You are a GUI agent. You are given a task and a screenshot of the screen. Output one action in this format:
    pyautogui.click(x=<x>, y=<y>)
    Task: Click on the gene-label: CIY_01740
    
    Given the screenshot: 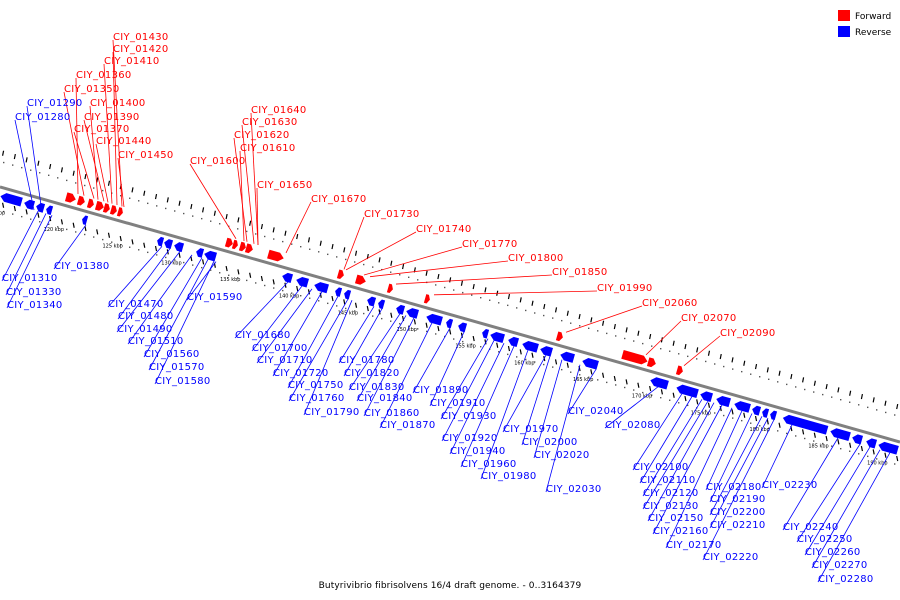 What is the action you would take?
    pyautogui.click(x=444, y=229)
    